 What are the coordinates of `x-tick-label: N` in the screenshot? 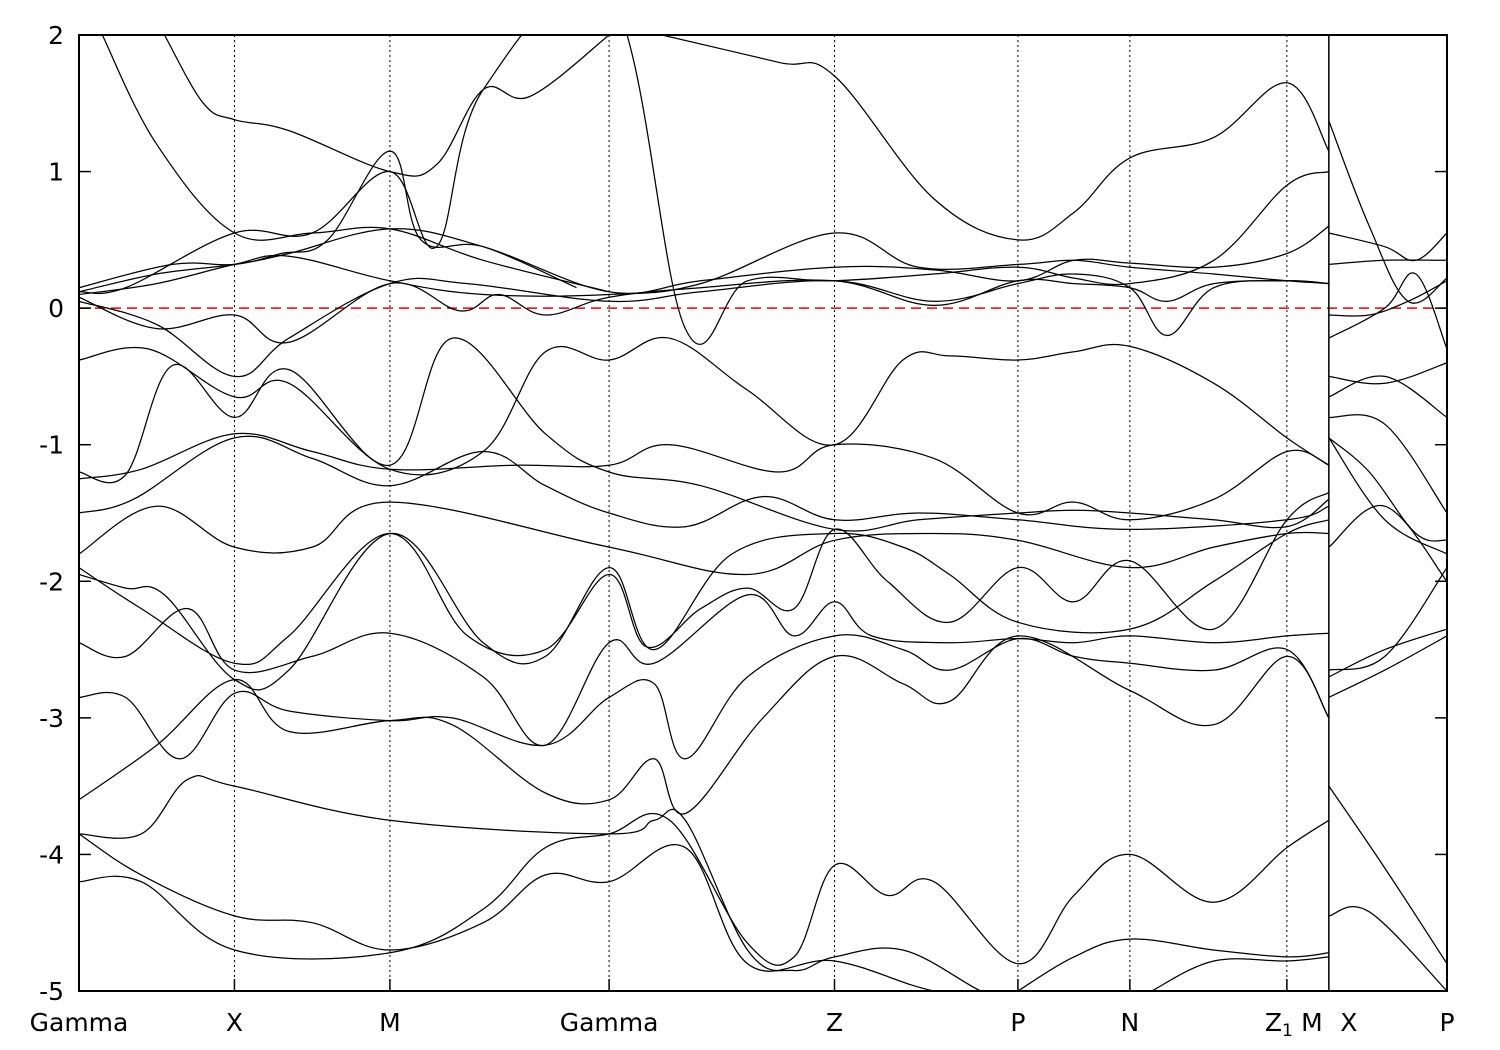 It's located at (1130, 1022).